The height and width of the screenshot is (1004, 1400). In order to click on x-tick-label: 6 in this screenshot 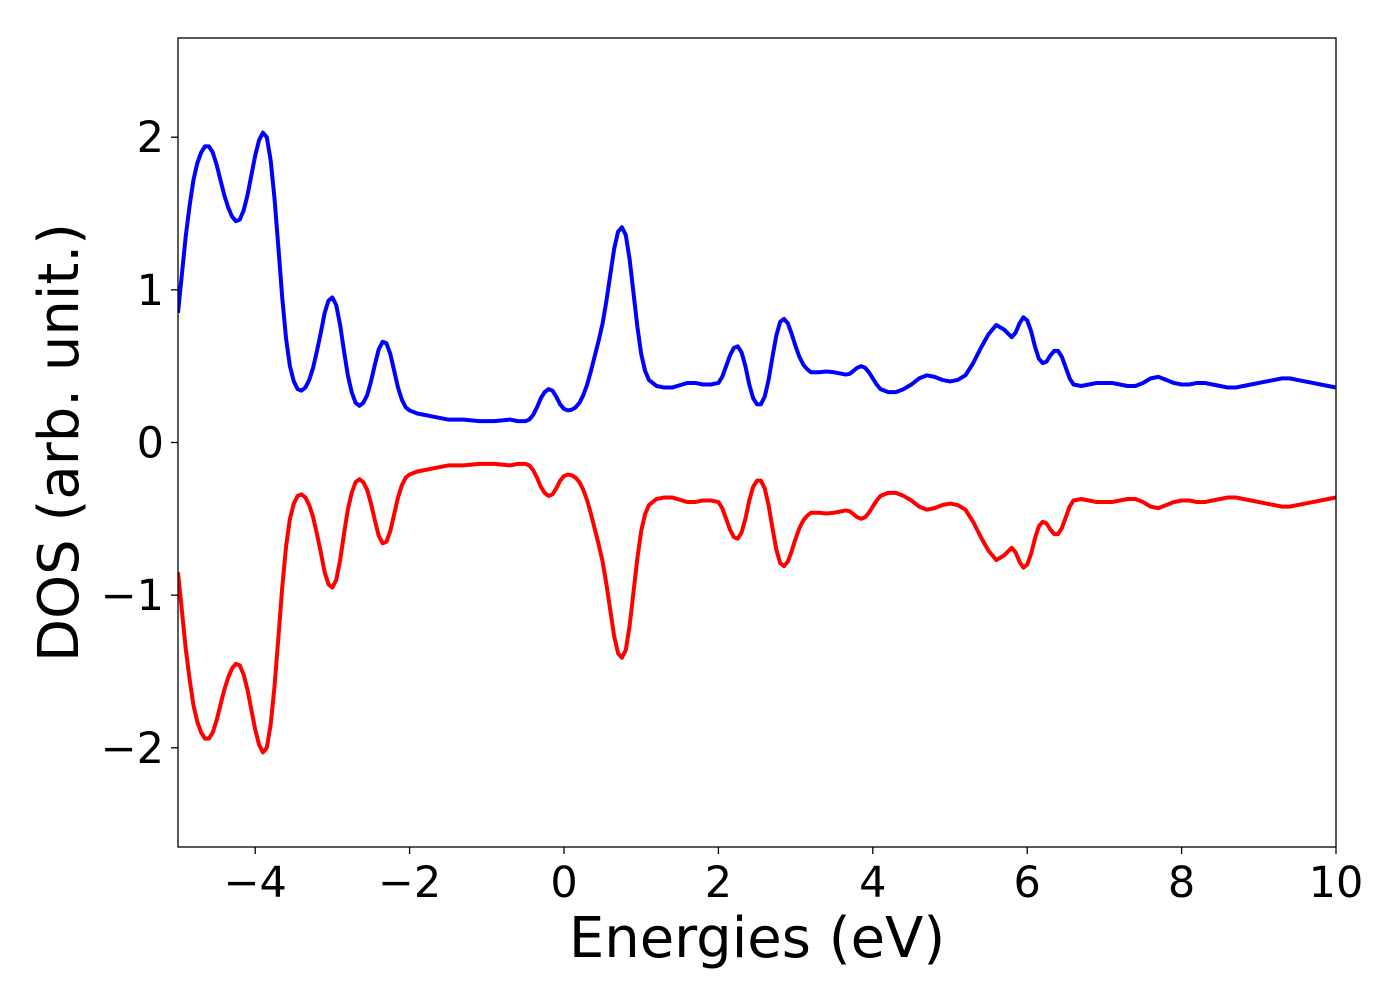, I will do `click(1027, 883)`.